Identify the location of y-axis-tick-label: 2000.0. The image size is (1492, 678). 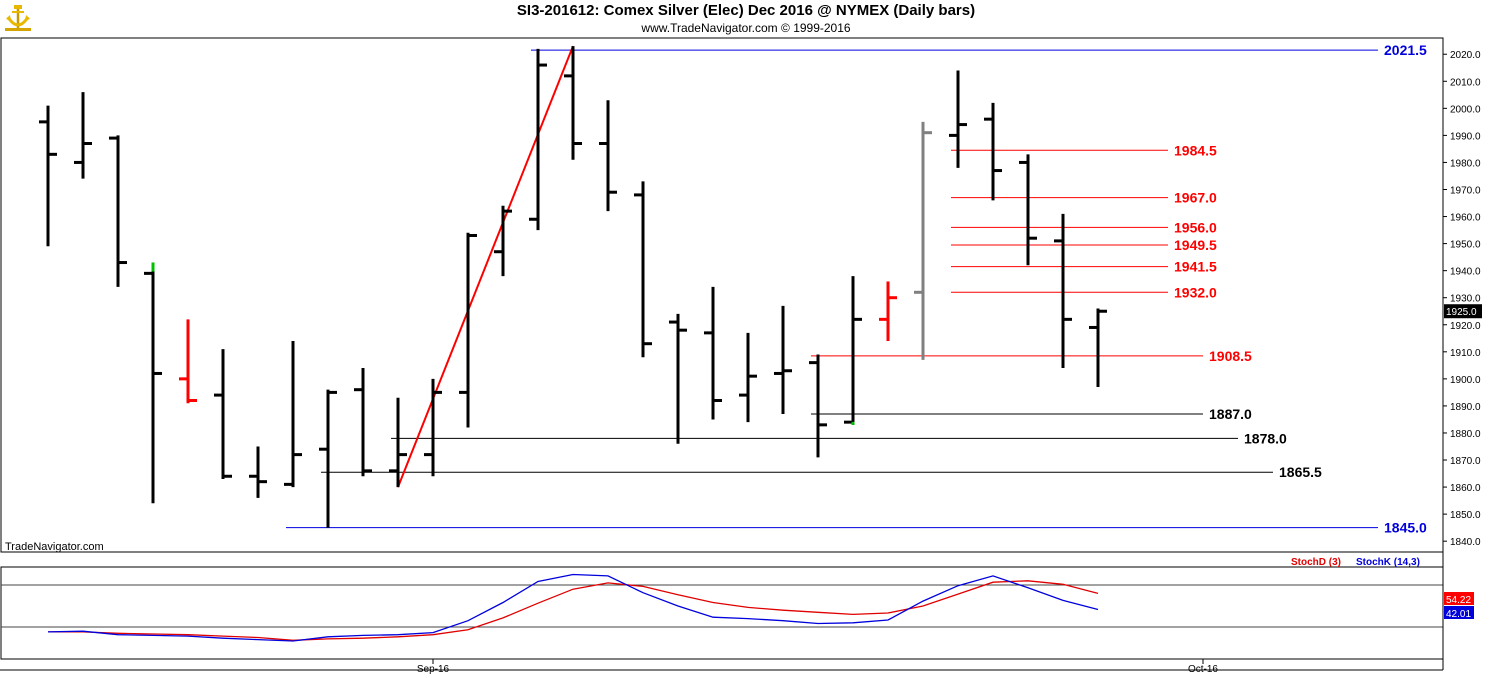
(1465, 109).